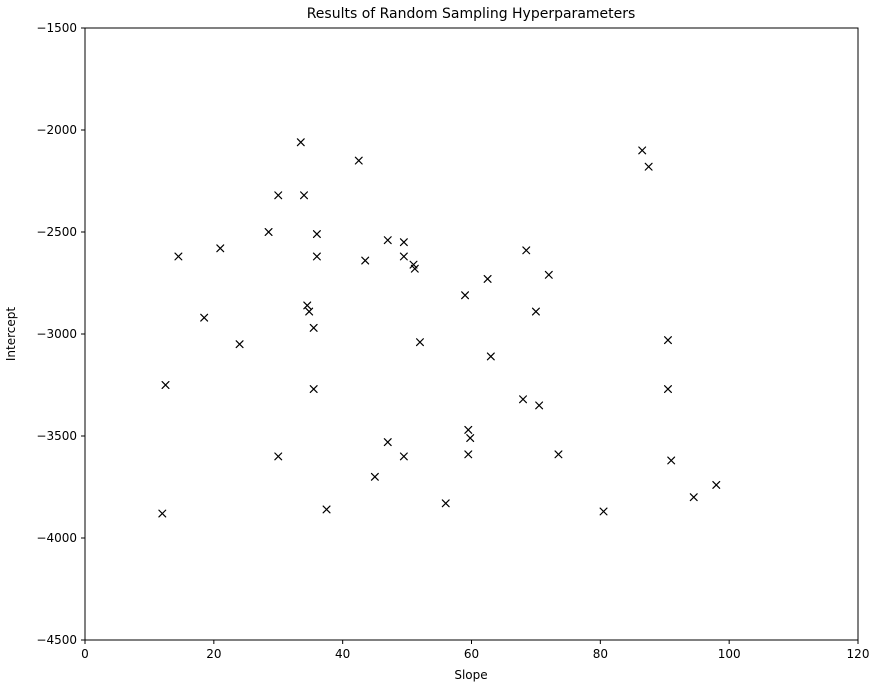  What do you see at coordinates (56, 232) in the screenshot?
I see `y-tick-label: −2500` at bounding box center [56, 232].